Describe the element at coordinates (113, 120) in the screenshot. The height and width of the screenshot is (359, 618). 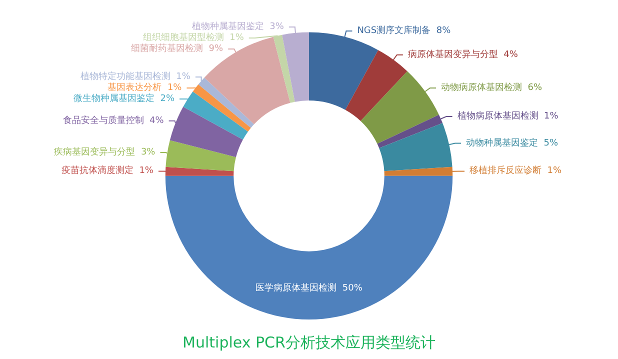
I see `slice-label: 食品安全与质量控制 4%` at that location.